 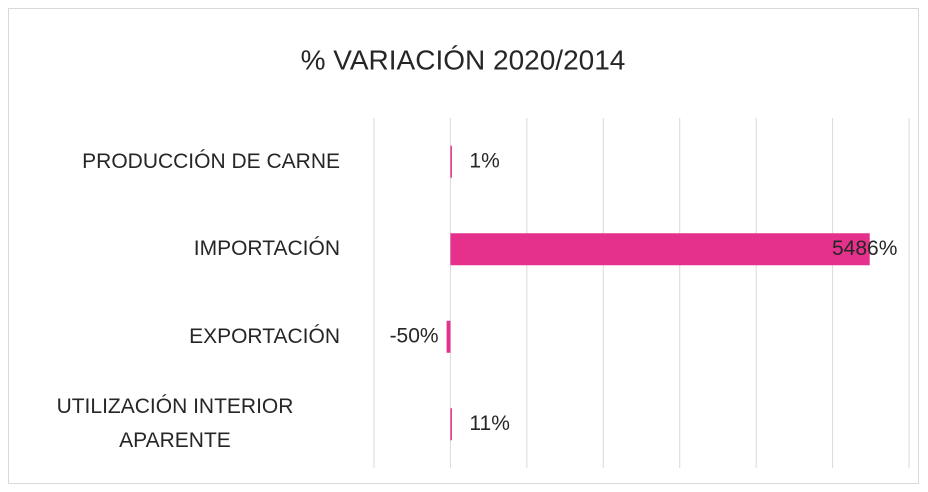 I want to click on y-tick-label: UTILIZACIÓN INTERIOR APARENTE, so click(x=175, y=424).